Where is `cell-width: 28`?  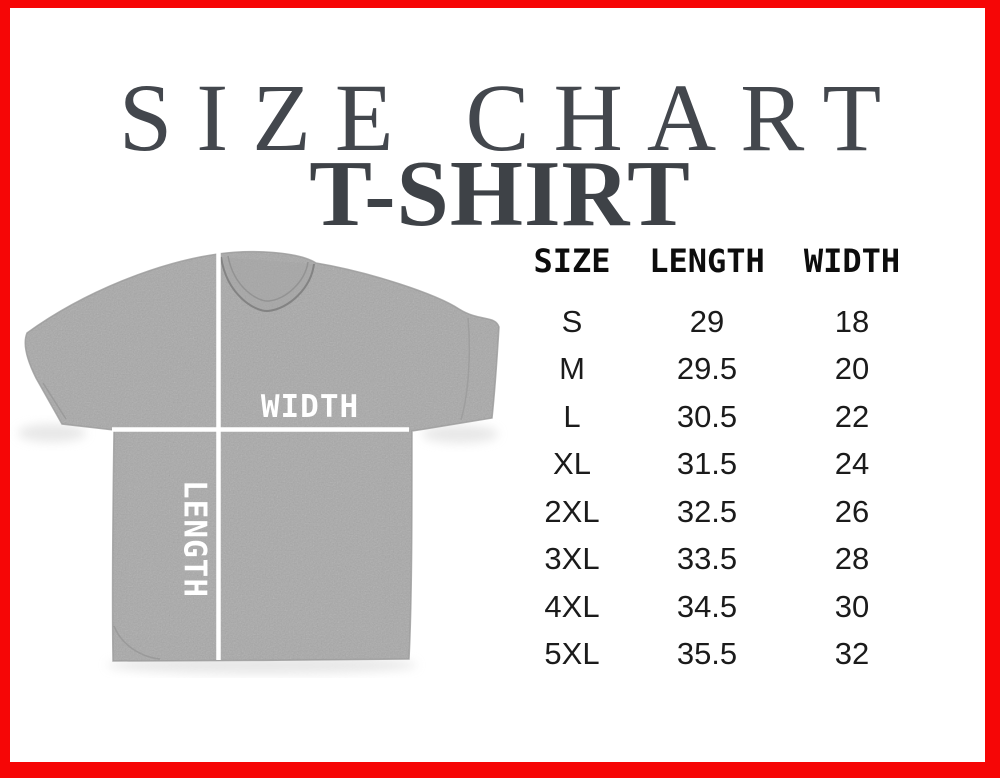 cell-width: 28 is located at coordinates (852, 559).